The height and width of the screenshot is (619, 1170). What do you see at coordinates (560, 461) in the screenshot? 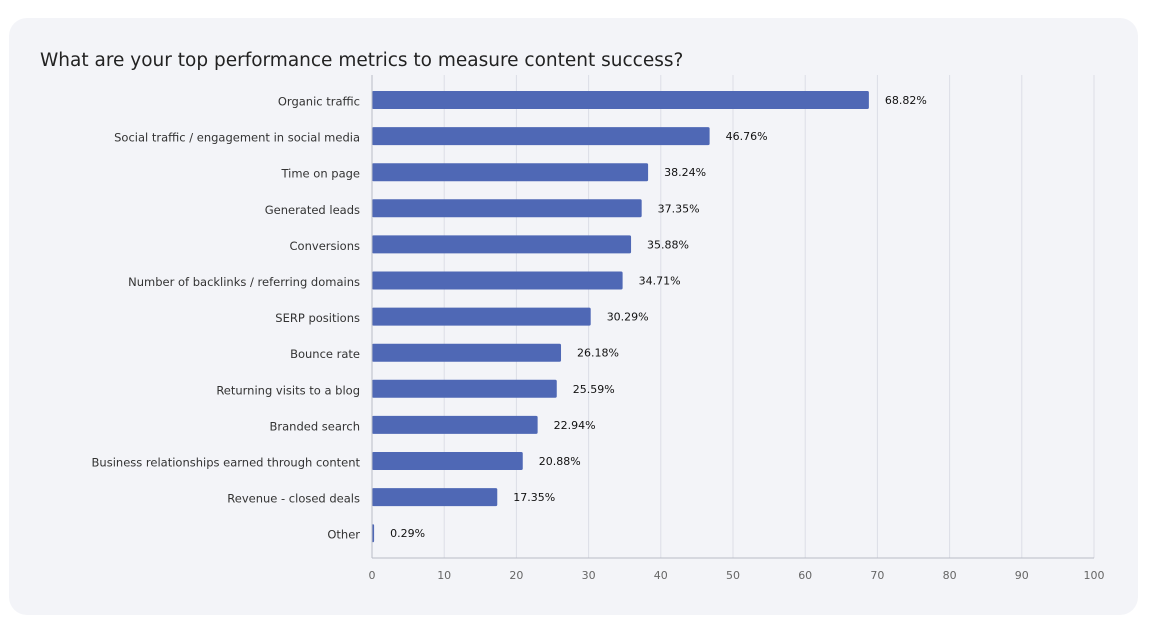
I see `data-label: 20.88%` at bounding box center [560, 461].